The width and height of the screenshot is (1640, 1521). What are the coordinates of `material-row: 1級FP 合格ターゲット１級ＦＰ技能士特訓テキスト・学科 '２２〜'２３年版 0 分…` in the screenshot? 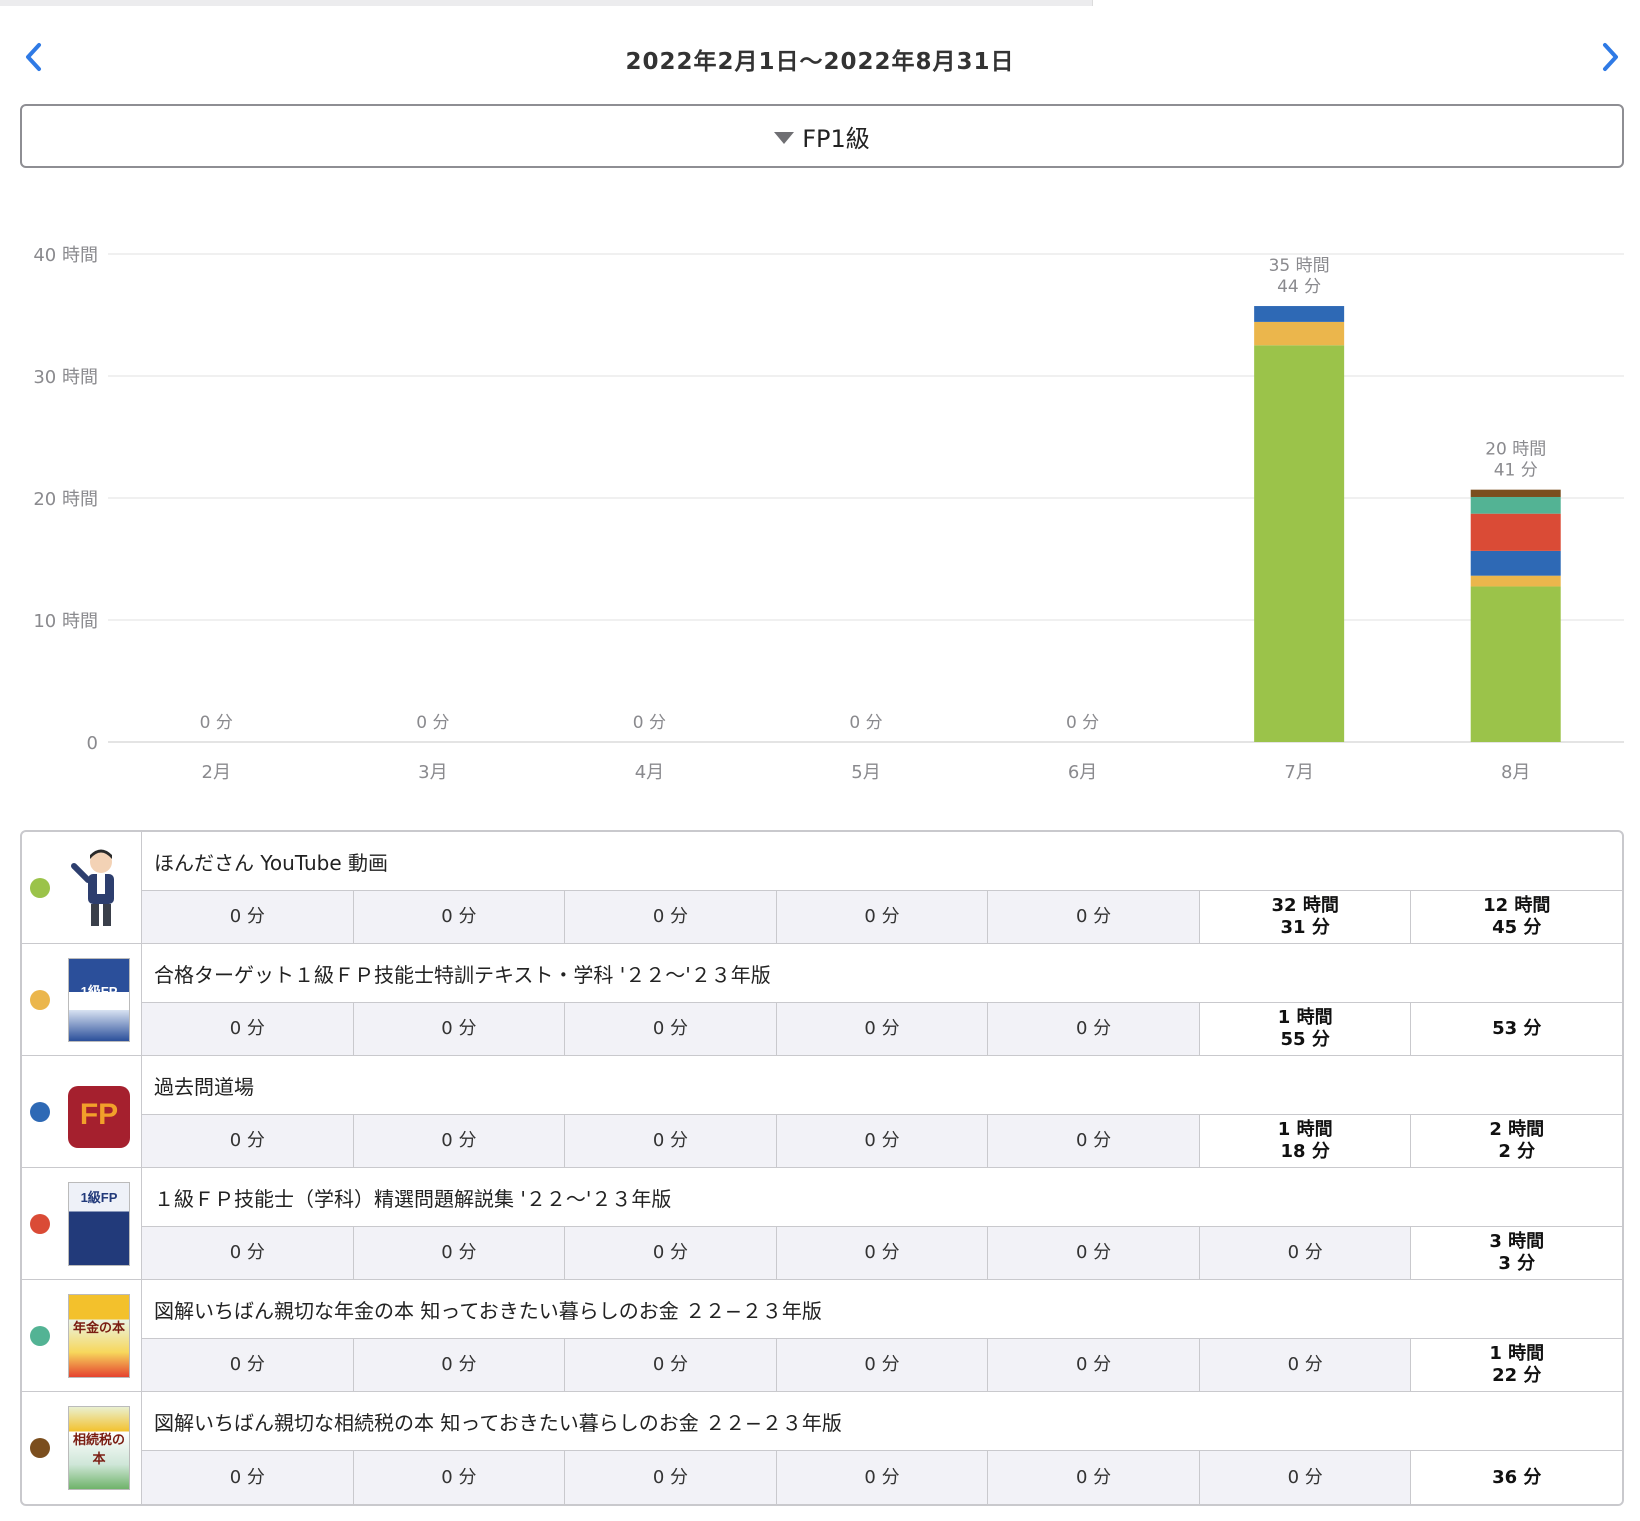 It's located at (822, 1000).